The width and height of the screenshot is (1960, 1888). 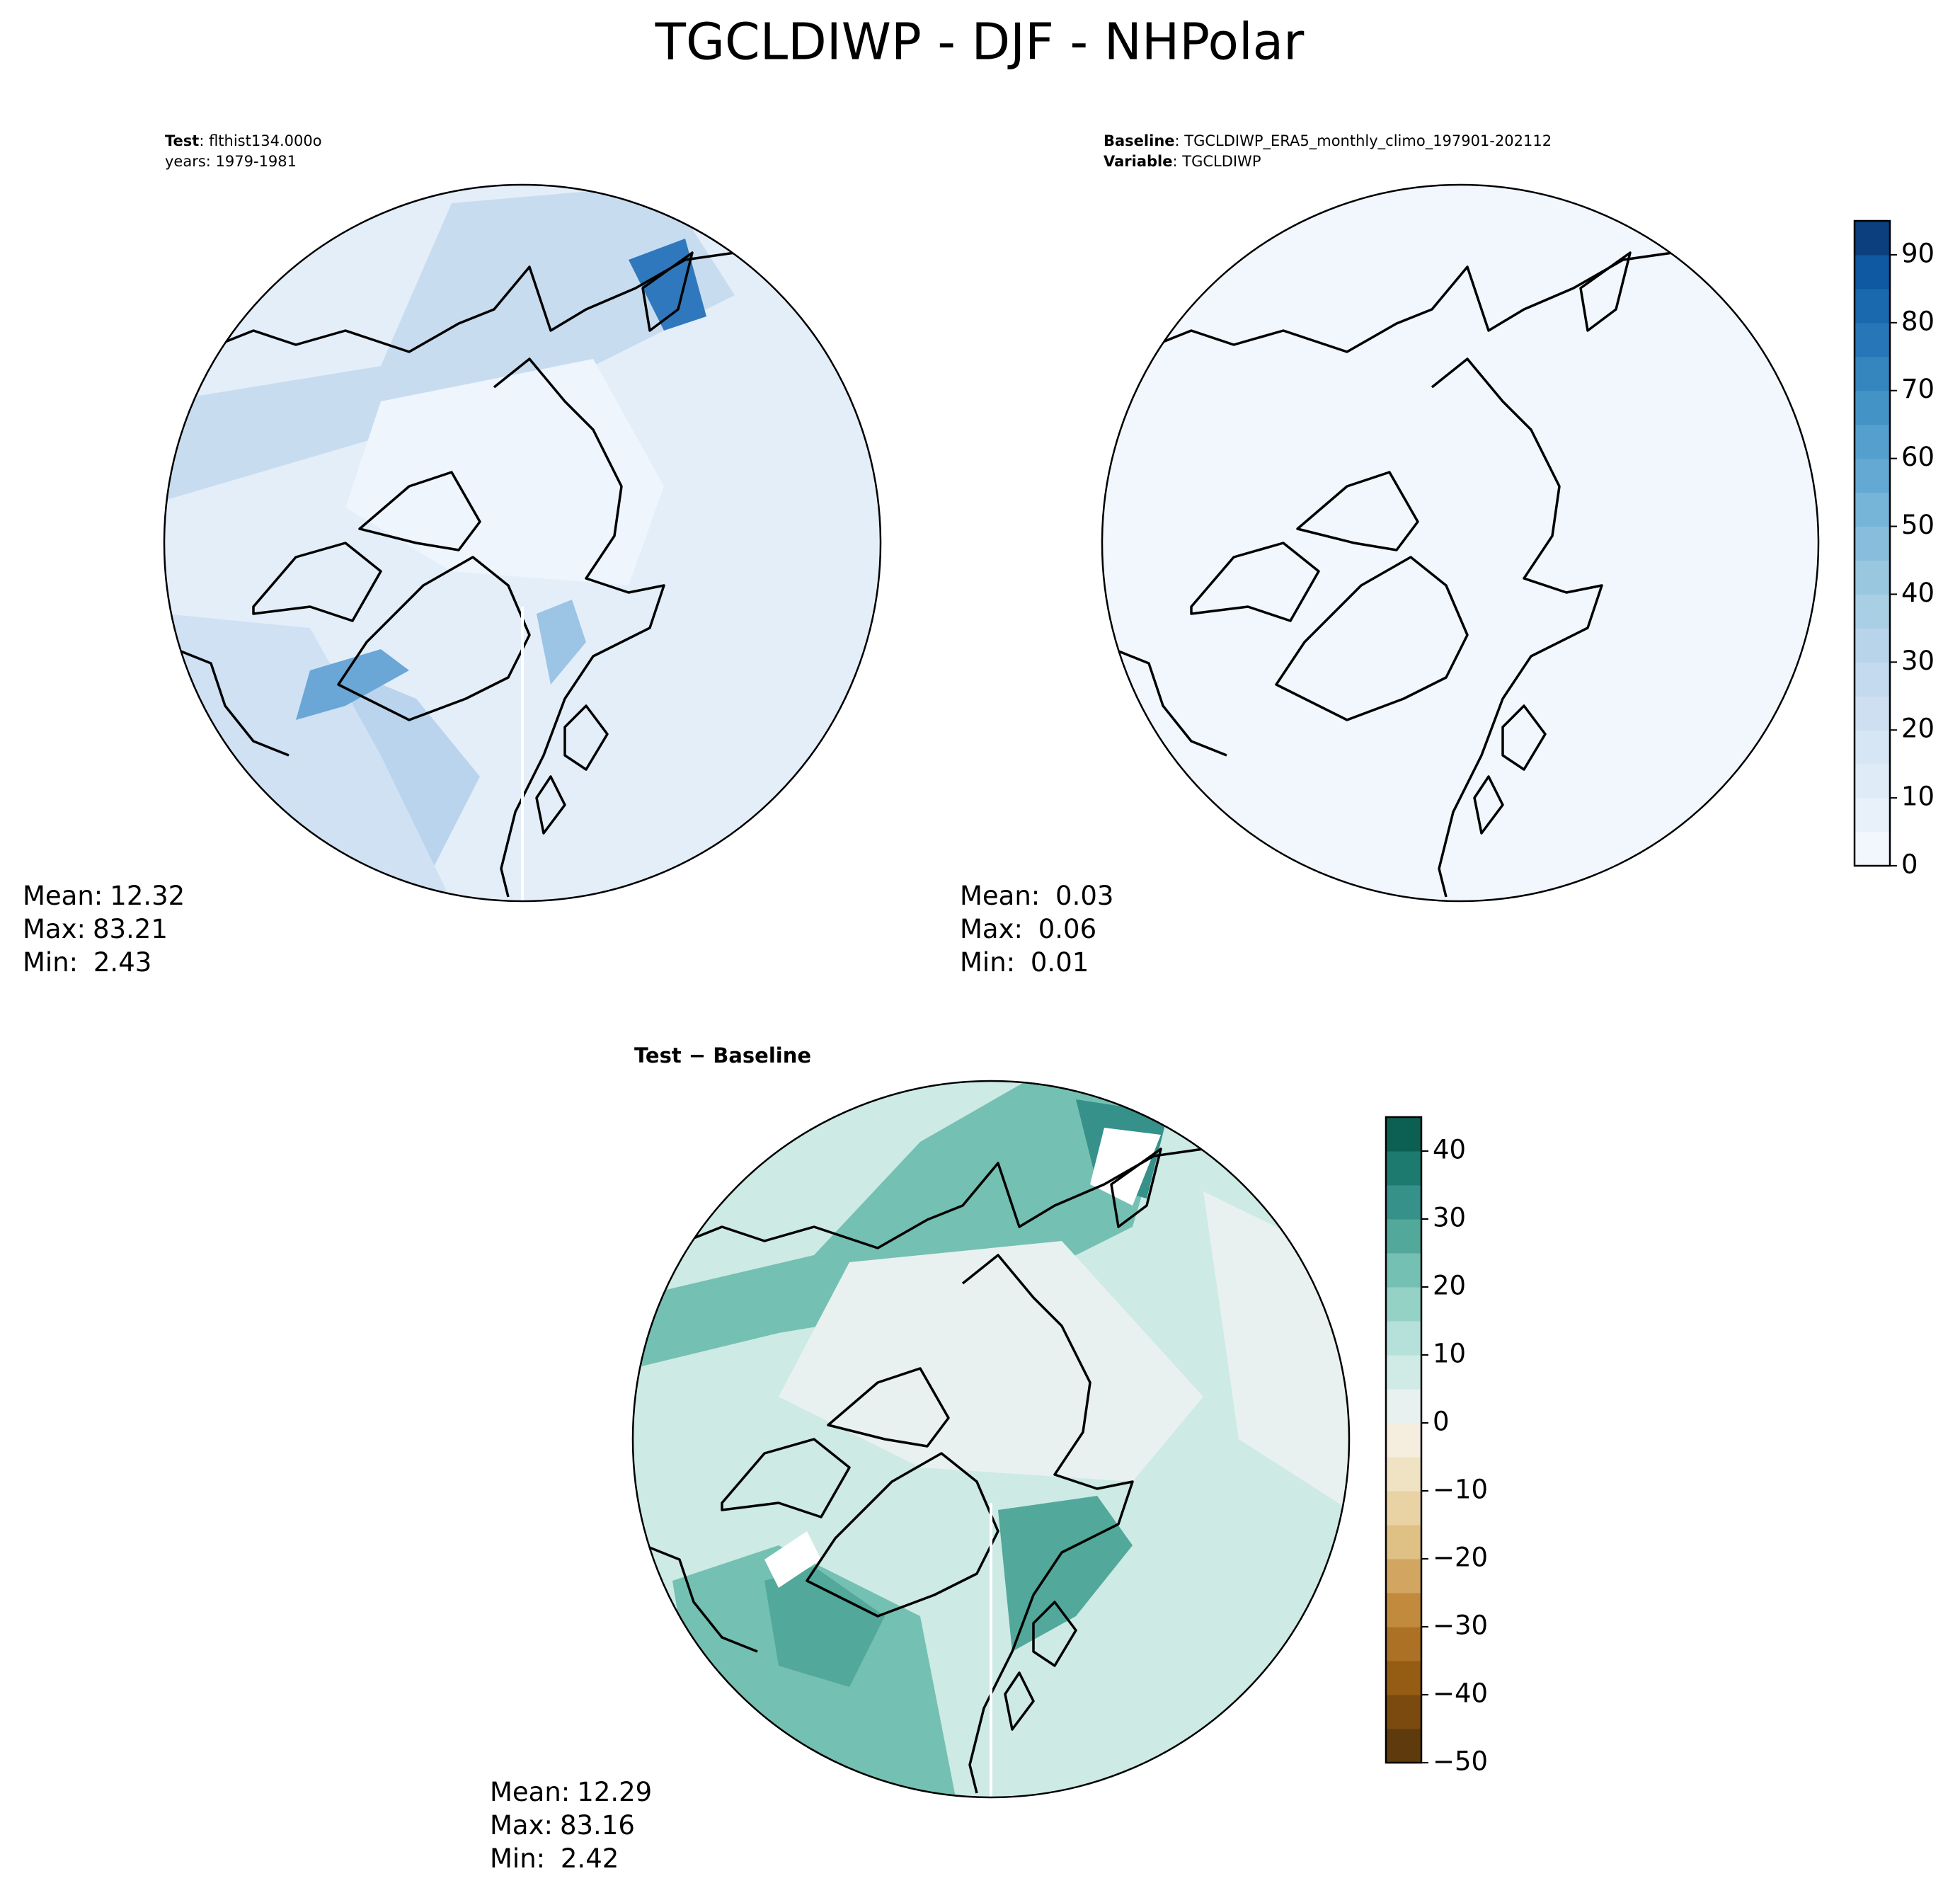 What do you see at coordinates (585, 1858) in the screenshot?
I see `stat-value: 2.42` at bounding box center [585, 1858].